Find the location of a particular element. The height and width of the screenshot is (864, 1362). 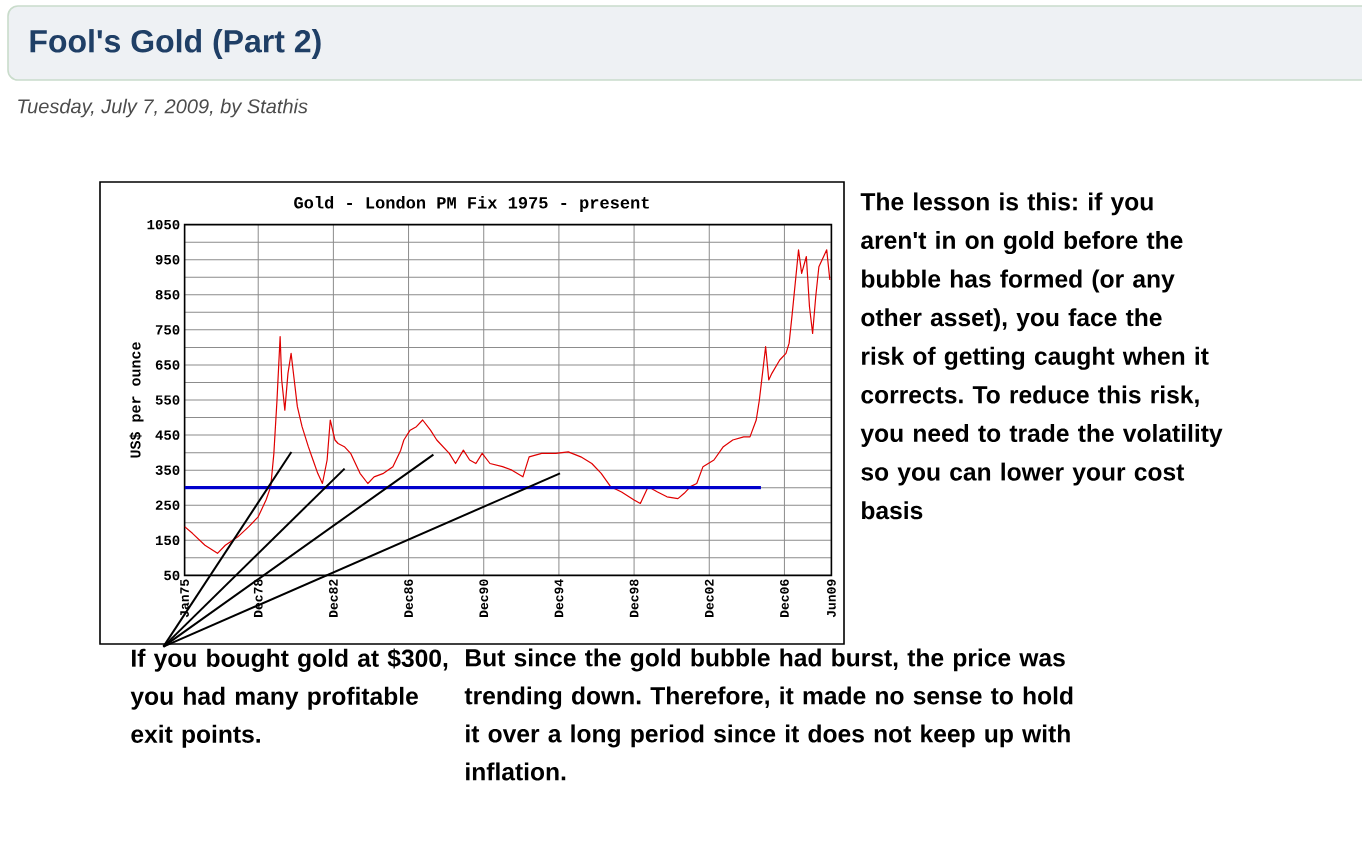

text: Gold - London PM Fix 1975 - present is located at coordinates (471, 204).